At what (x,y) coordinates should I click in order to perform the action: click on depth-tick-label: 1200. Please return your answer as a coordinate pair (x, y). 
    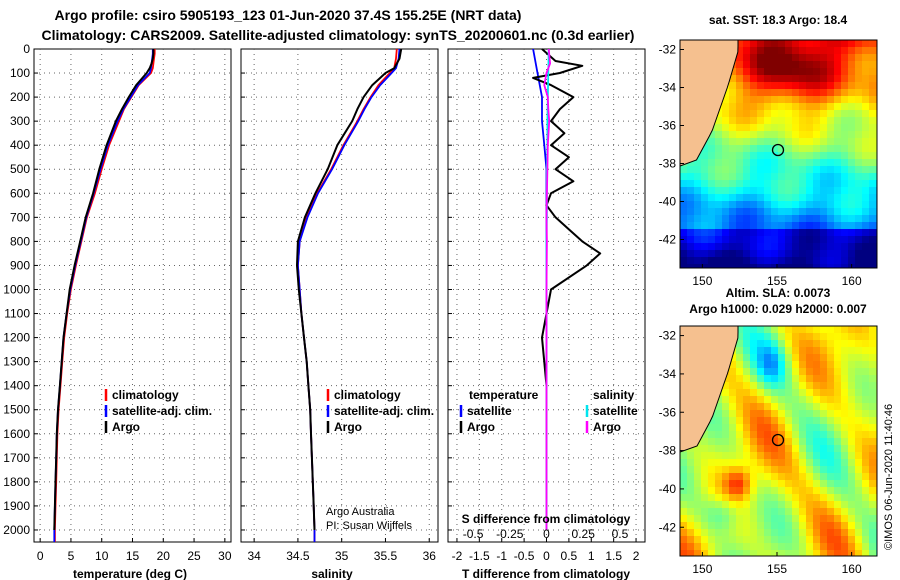
    Looking at the image, I should click on (16, 338).